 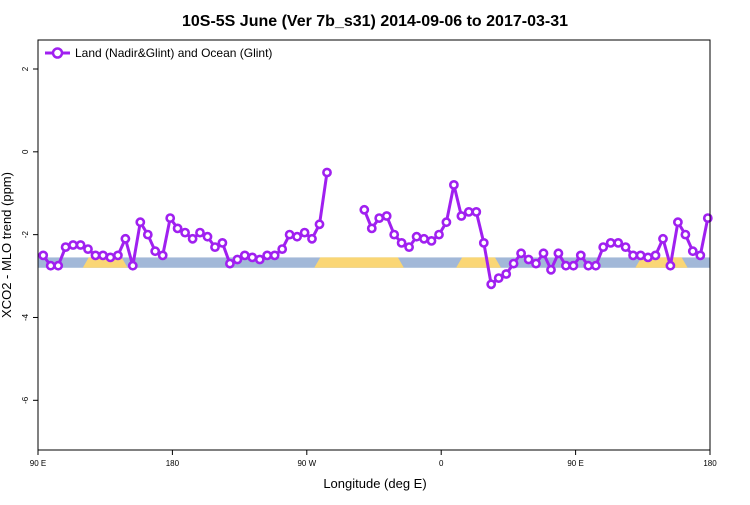 What do you see at coordinates (306, 463) in the screenshot?
I see `x-tick-label: 90 W` at bounding box center [306, 463].